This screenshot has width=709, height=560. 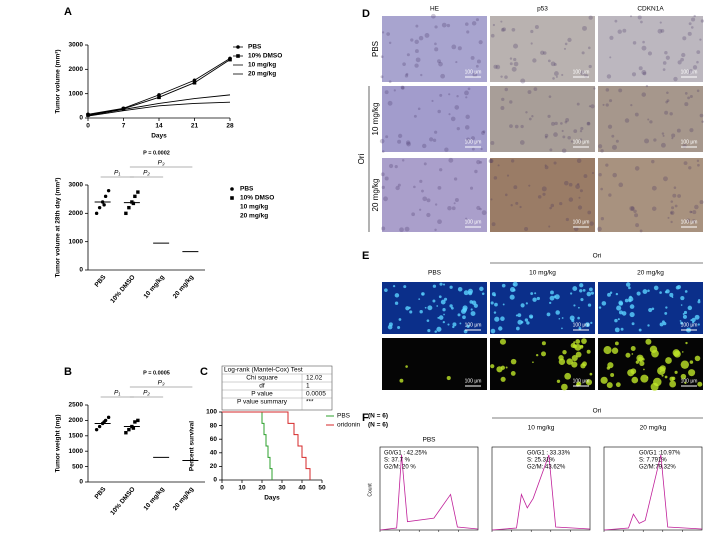 What do you see at coordinates (146, 393) in the screenshot?
I see `comparison-label: P₂` at bounding box center [146, 393].